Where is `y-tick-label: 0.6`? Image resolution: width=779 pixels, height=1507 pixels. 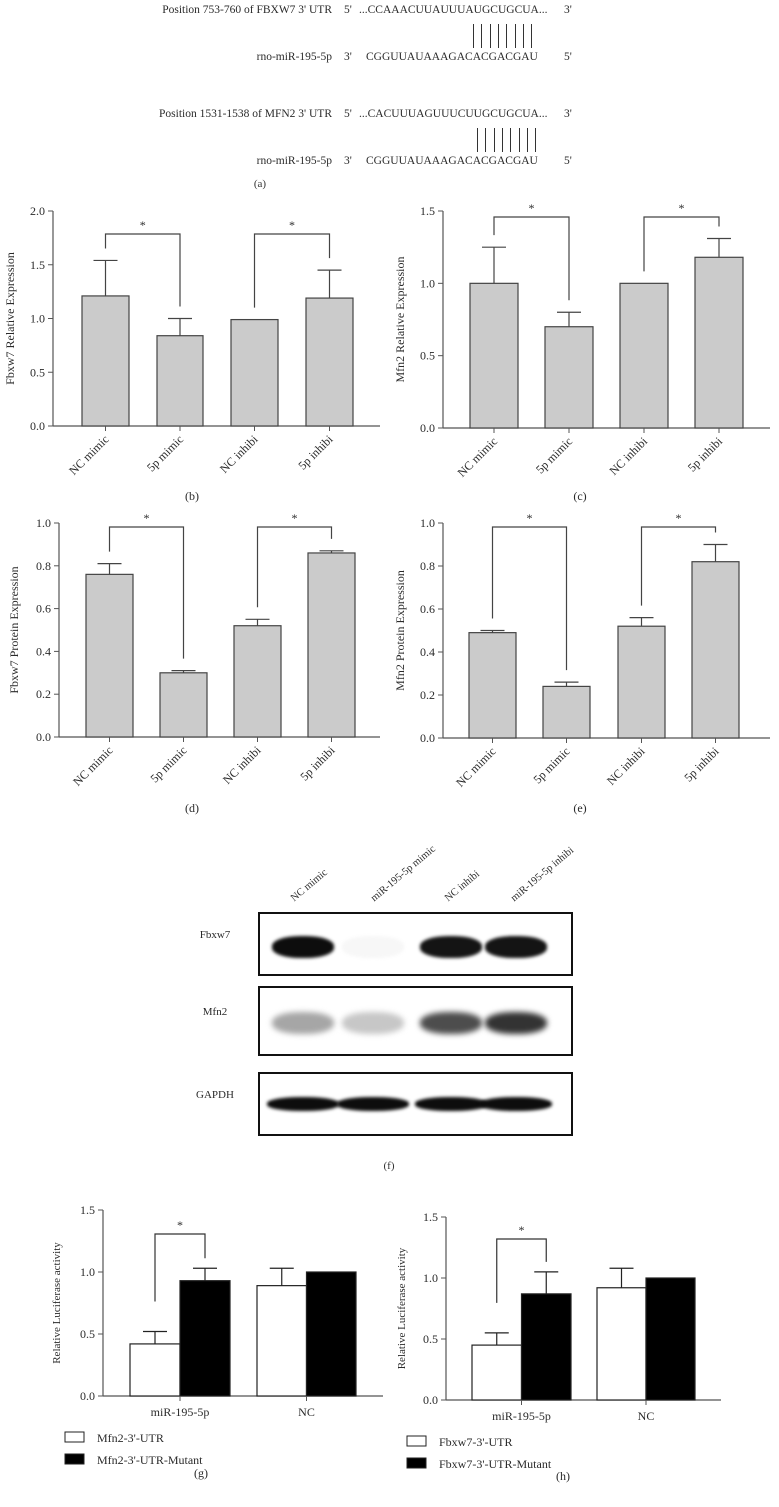 y-tick-label: 0.6 is located at coordinates (43, 609).